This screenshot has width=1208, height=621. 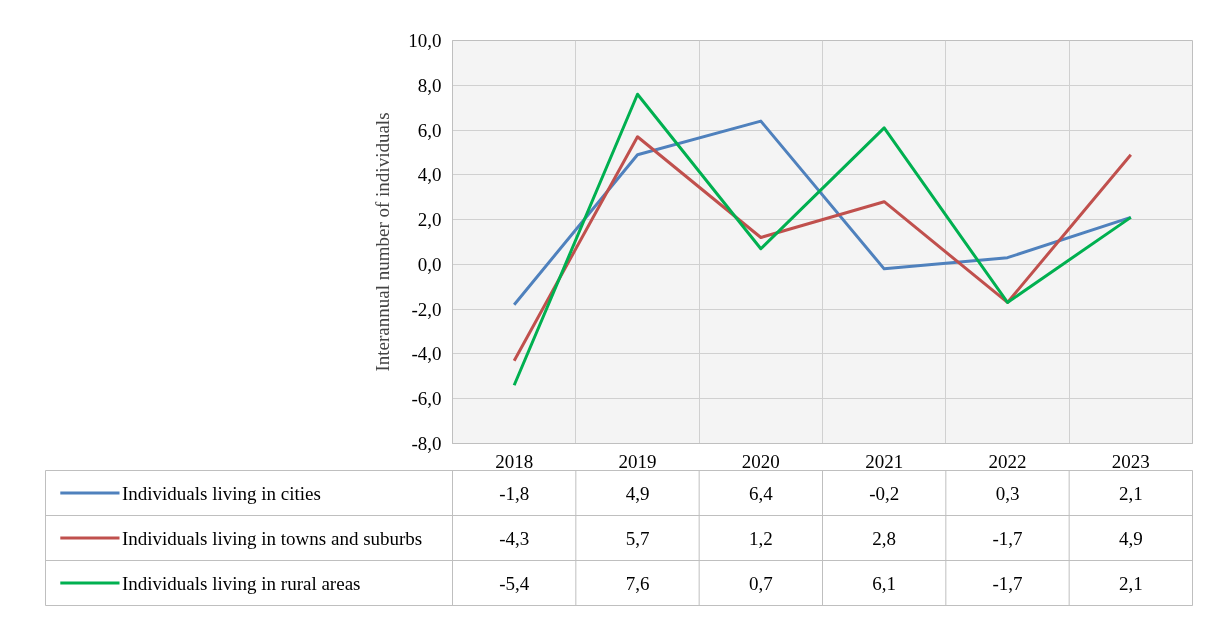 I want to click on y-tick-label: -8,0, so click(x=426, y=443).